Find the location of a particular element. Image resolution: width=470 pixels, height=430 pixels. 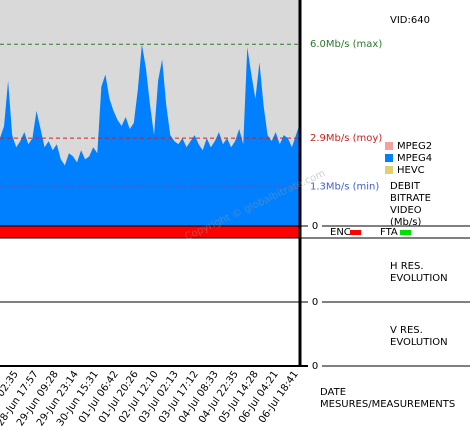

x-axis-title: DATE is located at coordinates (333, 392).